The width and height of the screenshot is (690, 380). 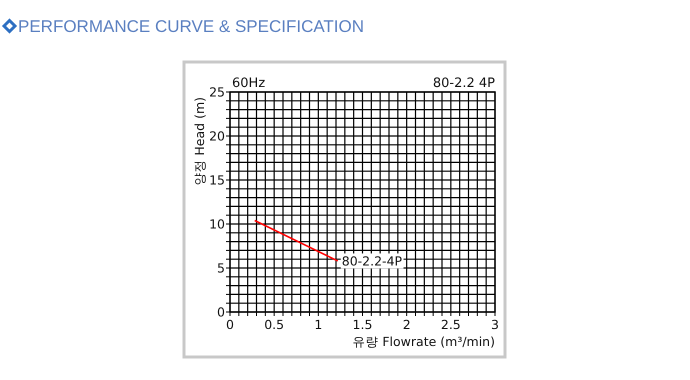 What do you see at coordinates (217, 180) in the screenshot?
I see `y-tick-label: 15` at bounding box center [217, 180].